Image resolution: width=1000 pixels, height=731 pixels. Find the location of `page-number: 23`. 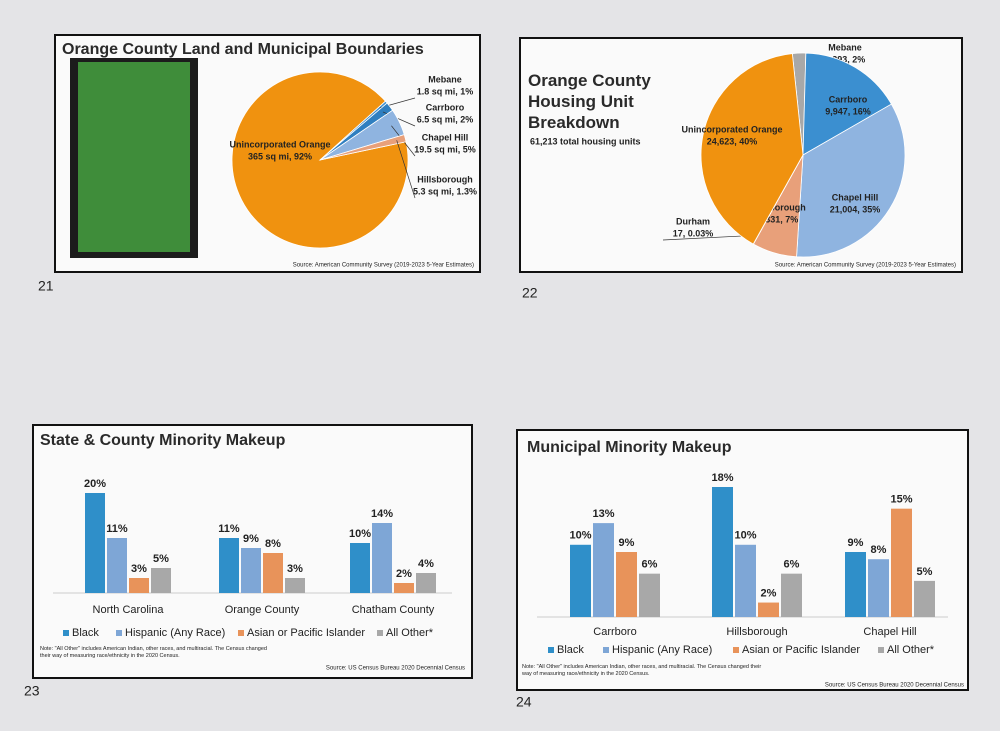

page-number: 23 is located at coordinates (32, 691).